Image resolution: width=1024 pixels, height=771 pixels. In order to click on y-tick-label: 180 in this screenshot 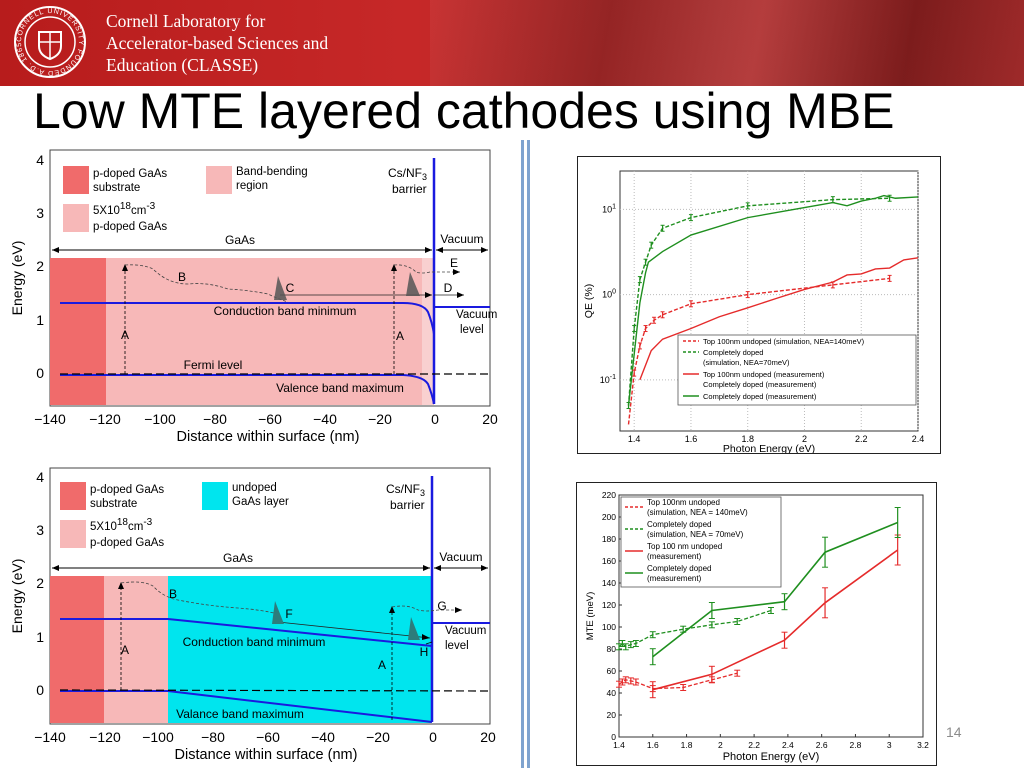, I will do `click(609, 539)`.